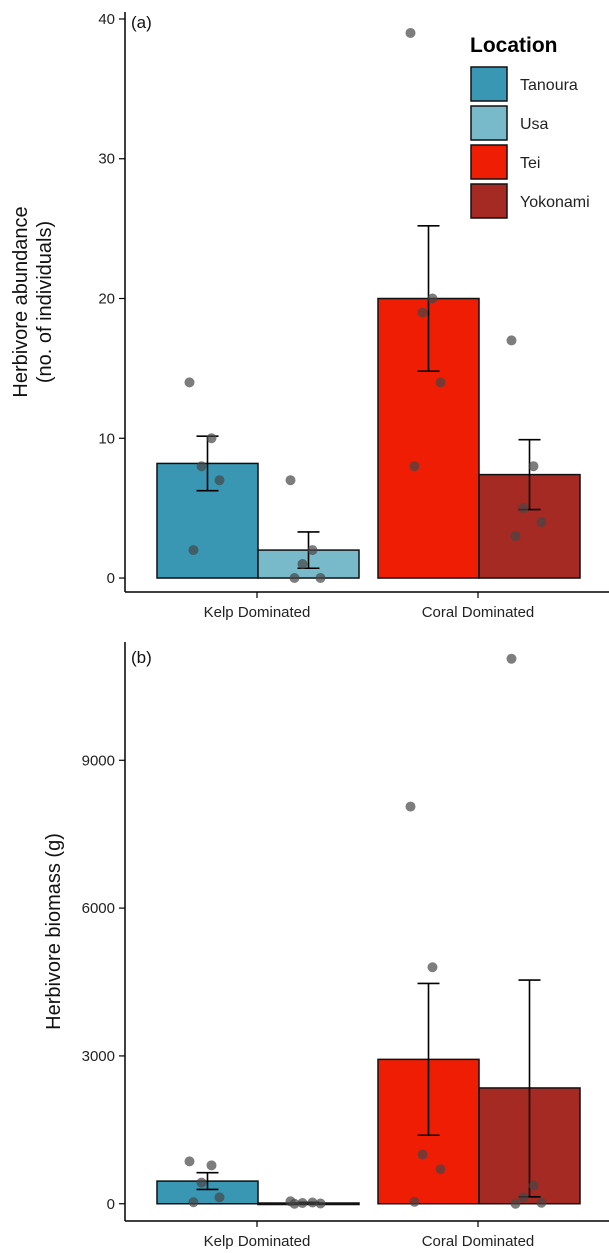  I want to click on legend-label: Usa, so click(534, 124).